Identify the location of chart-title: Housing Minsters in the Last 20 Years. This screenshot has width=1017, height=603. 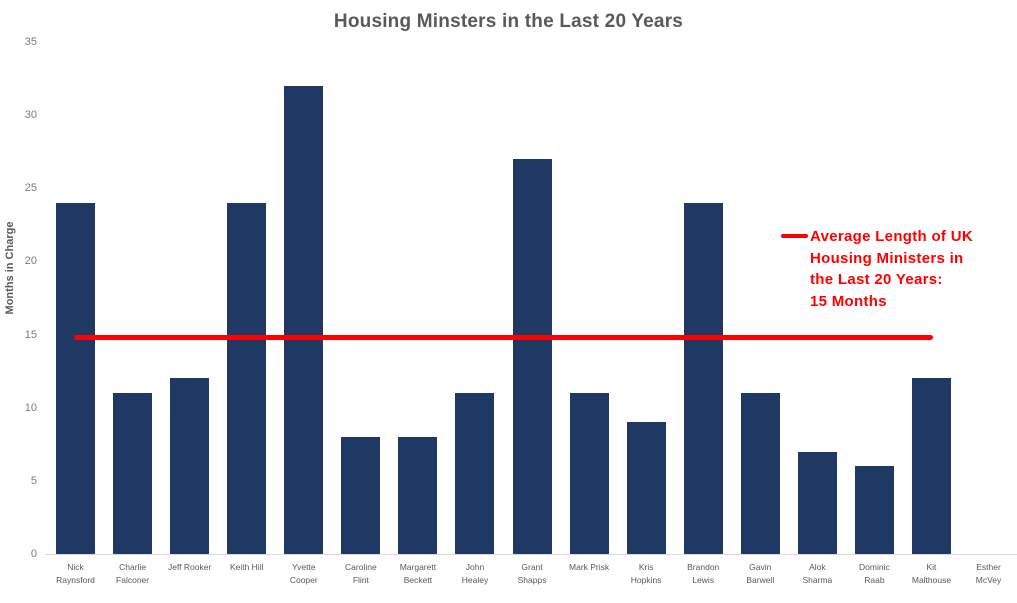
(508, 21).